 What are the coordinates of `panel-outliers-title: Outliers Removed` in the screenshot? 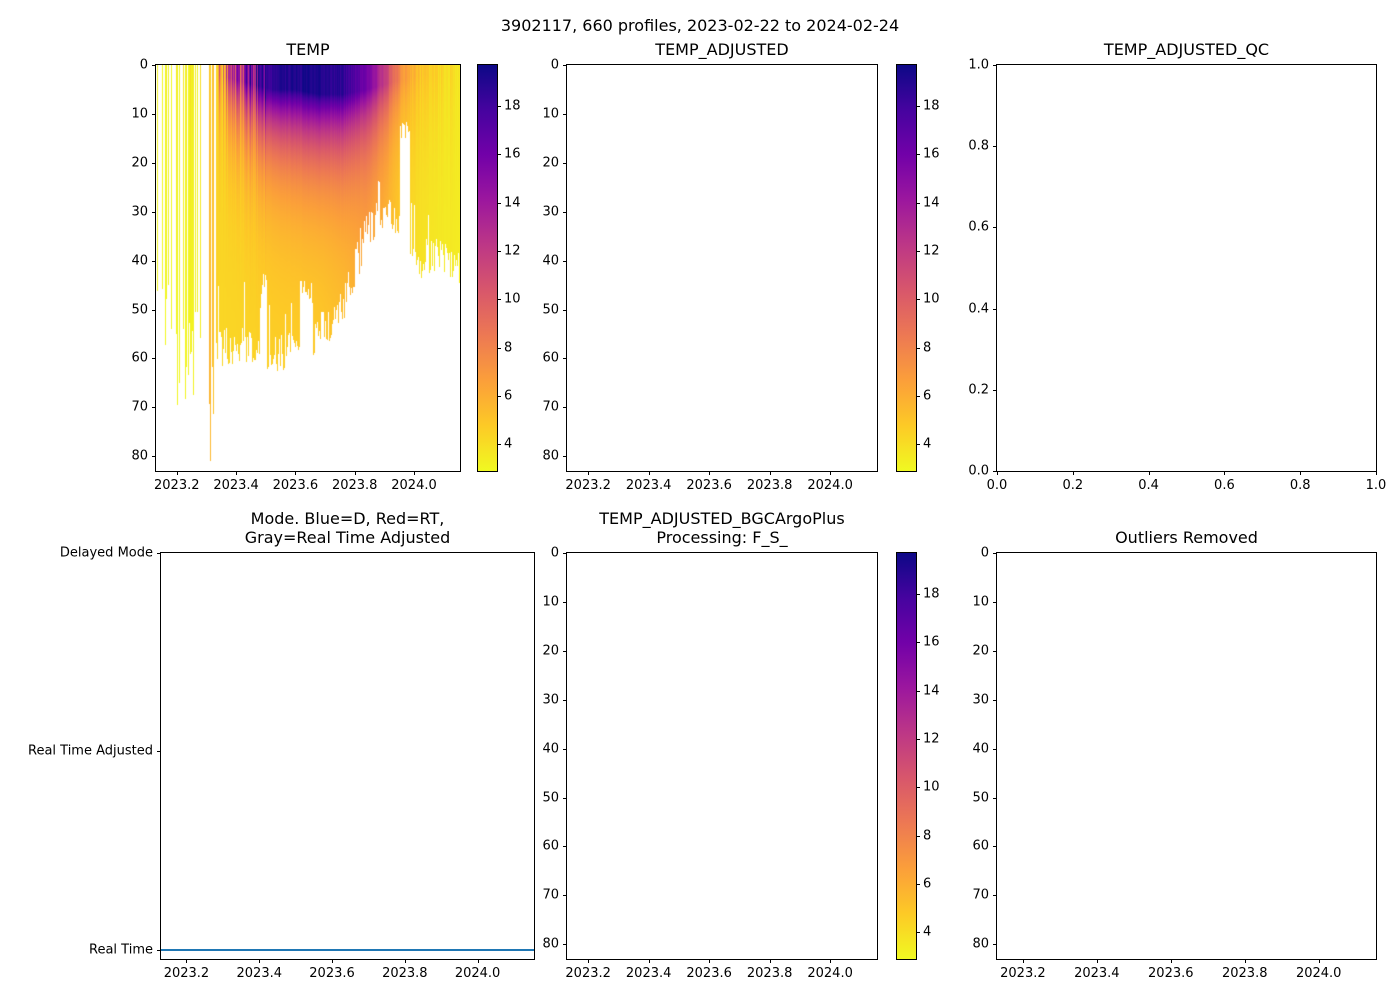 It's located at (1186, 537).